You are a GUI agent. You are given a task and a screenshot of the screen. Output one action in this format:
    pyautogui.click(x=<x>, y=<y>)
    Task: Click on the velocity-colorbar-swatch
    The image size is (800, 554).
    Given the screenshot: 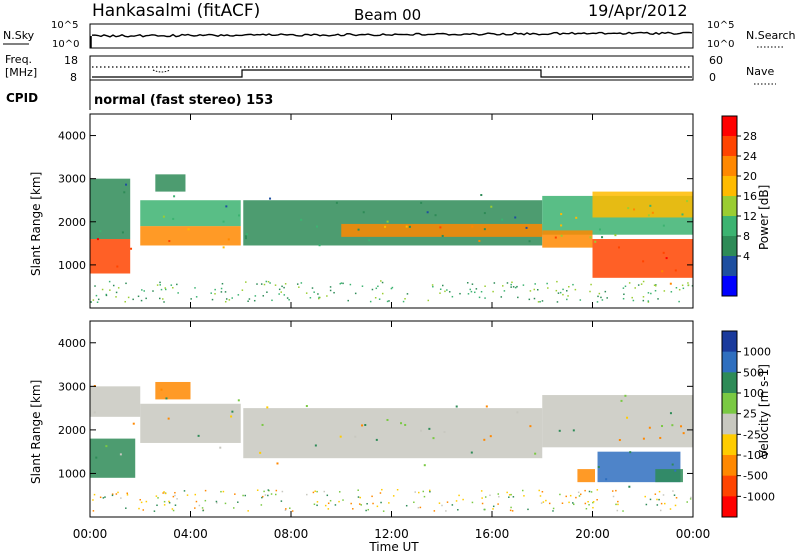 What is the action you would take?
    pyautogui.click(x=729, y=466)
    